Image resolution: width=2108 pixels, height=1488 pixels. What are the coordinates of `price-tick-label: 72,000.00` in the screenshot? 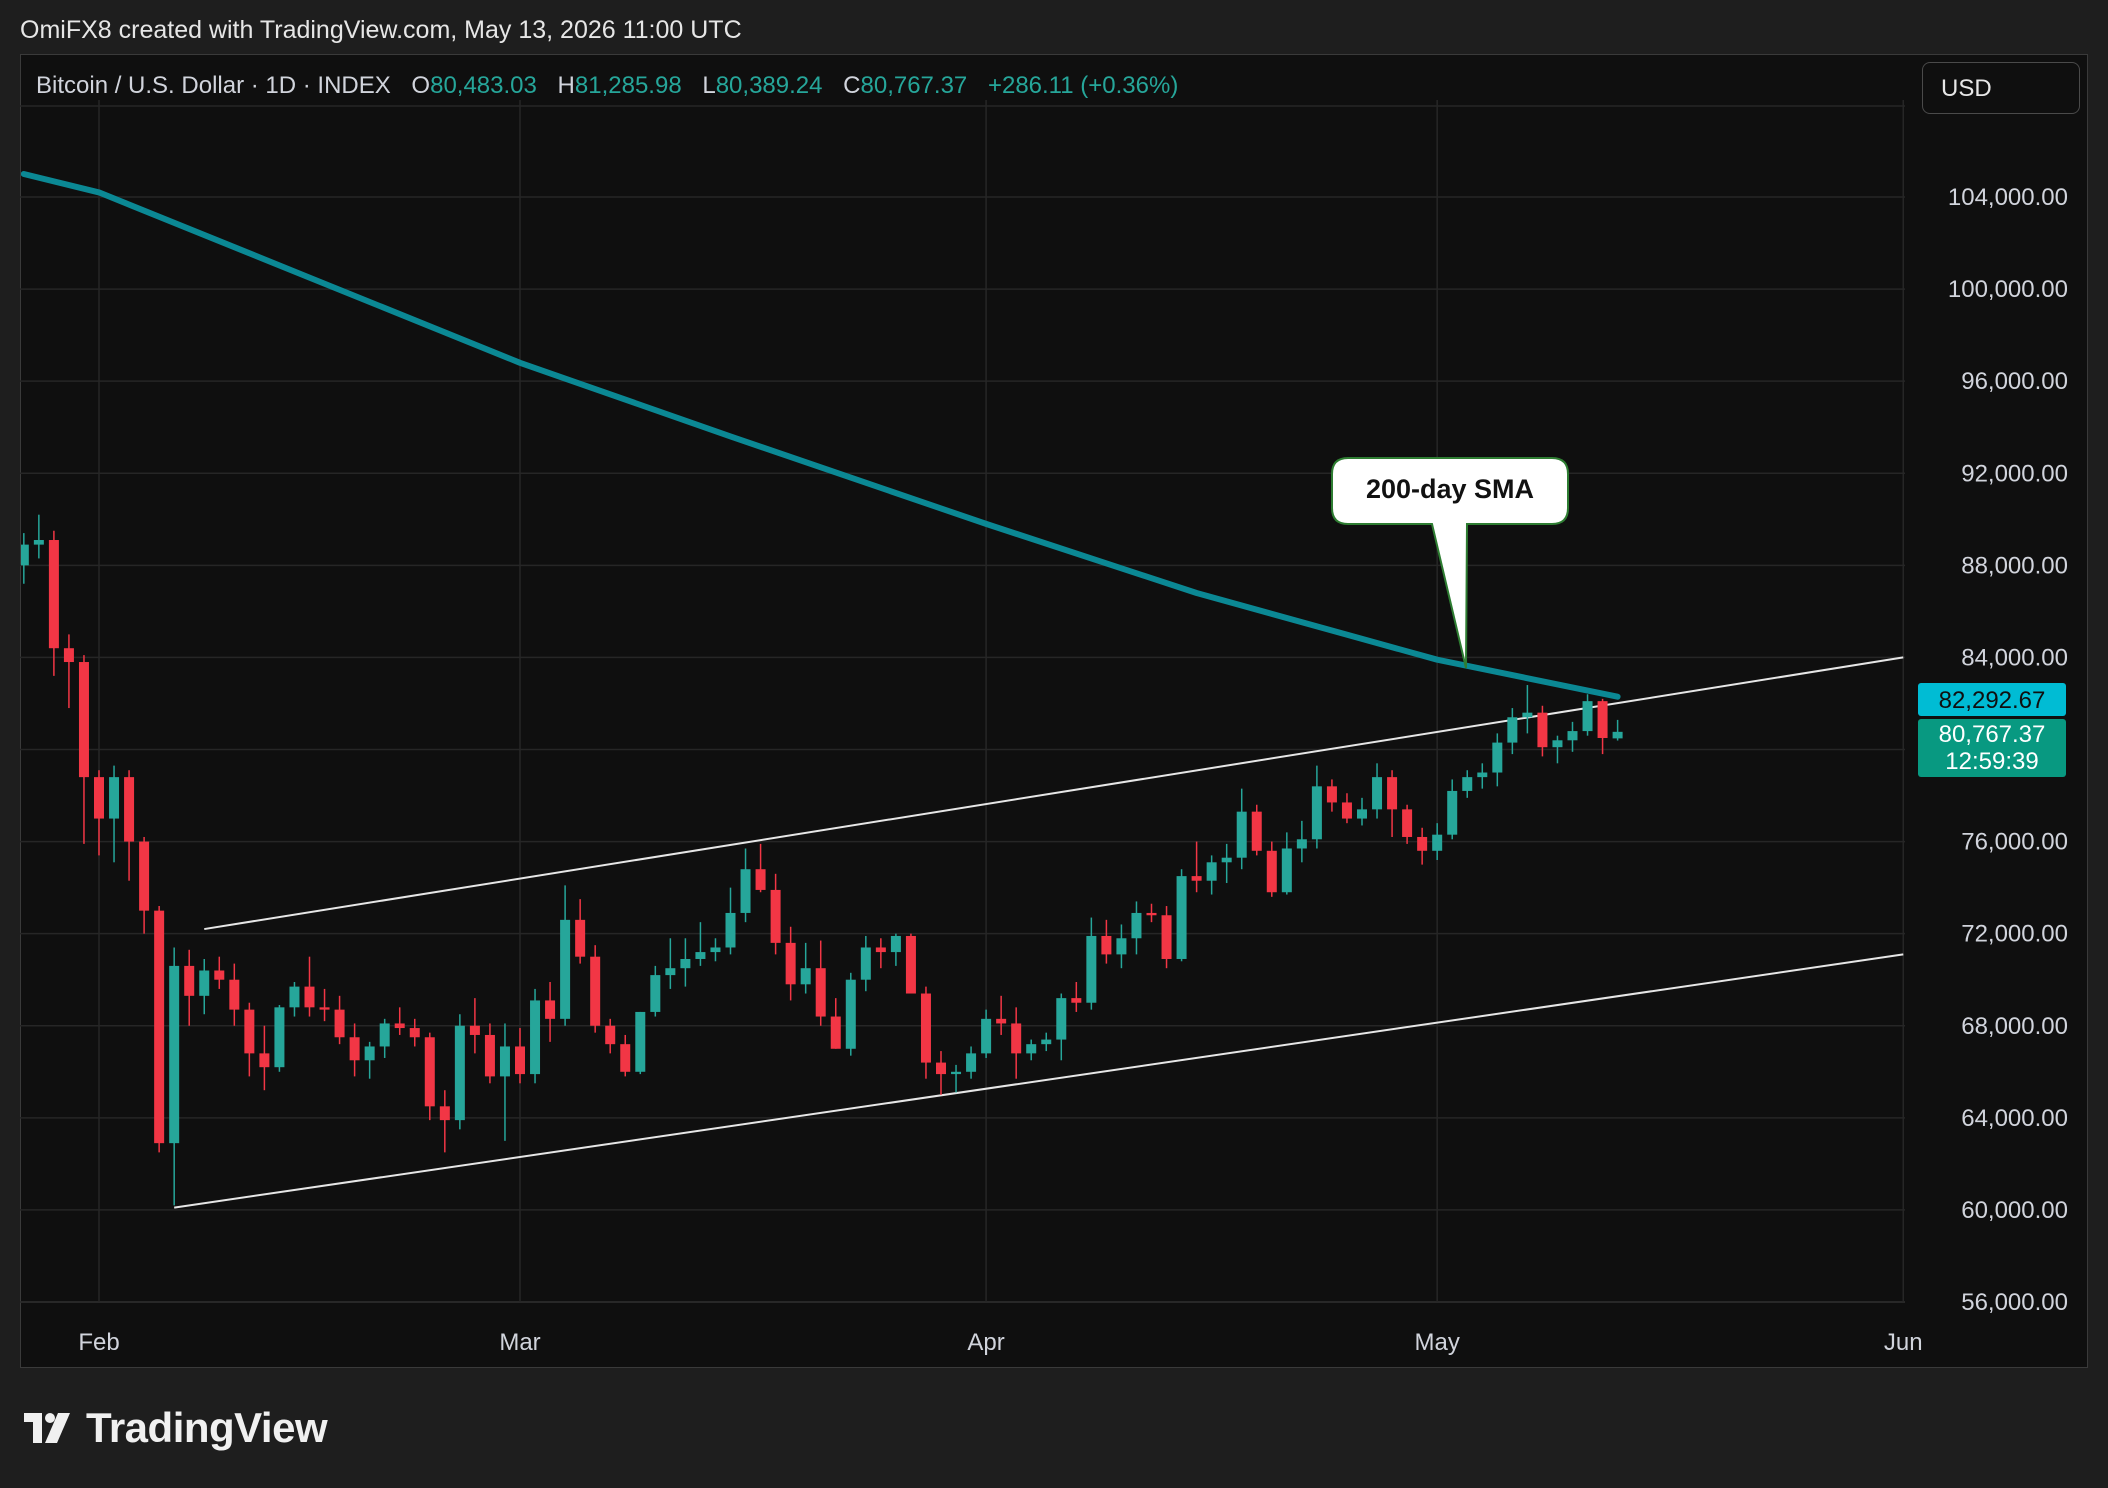 It's located at (2014, 934).